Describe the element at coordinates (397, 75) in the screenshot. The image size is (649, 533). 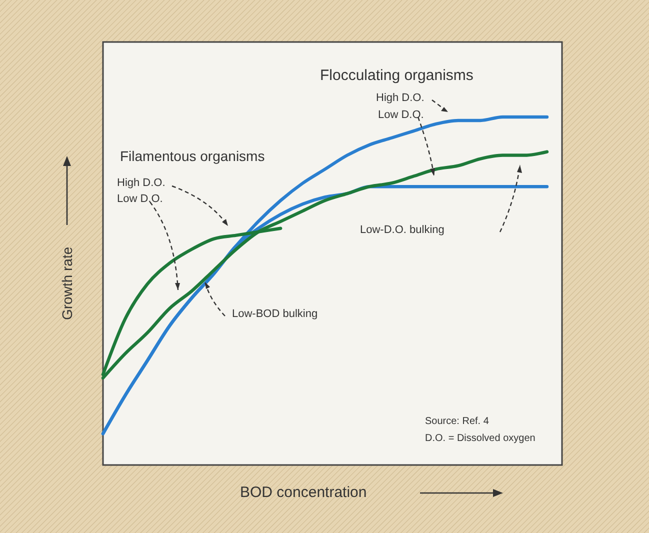
I see `text: Flocculating organisms` at that location.